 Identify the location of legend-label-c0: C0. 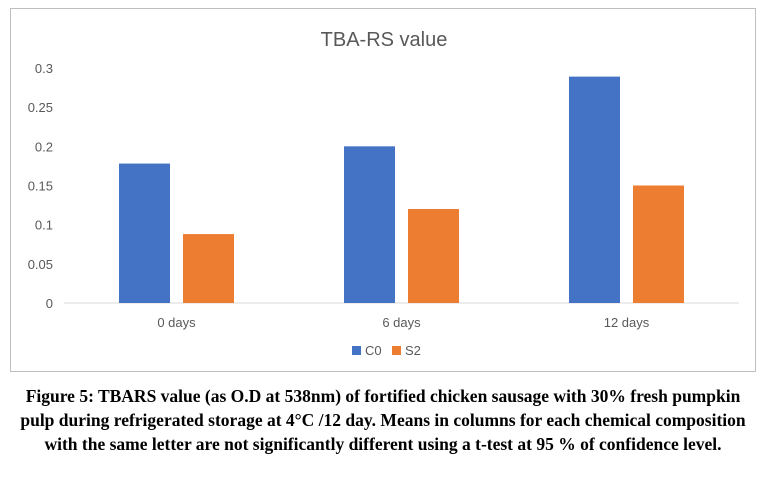
(373, 350).